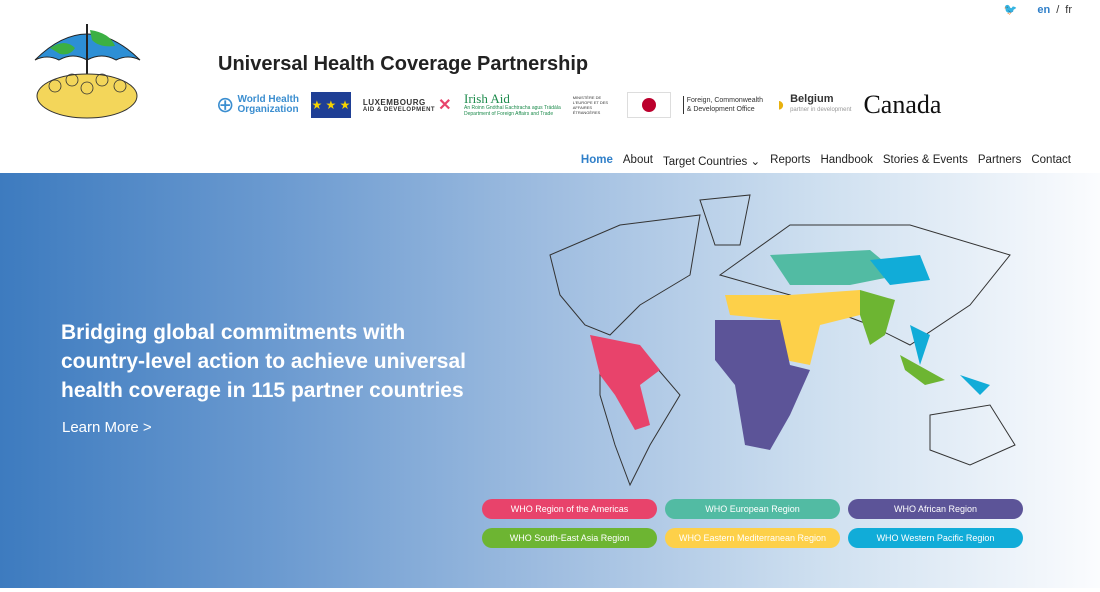 The height and width of the screenshot is (592, 1100). Describe the element at coordinates (87, 70) in the screenshot. I see `uhc-partnership-logo` at that location.